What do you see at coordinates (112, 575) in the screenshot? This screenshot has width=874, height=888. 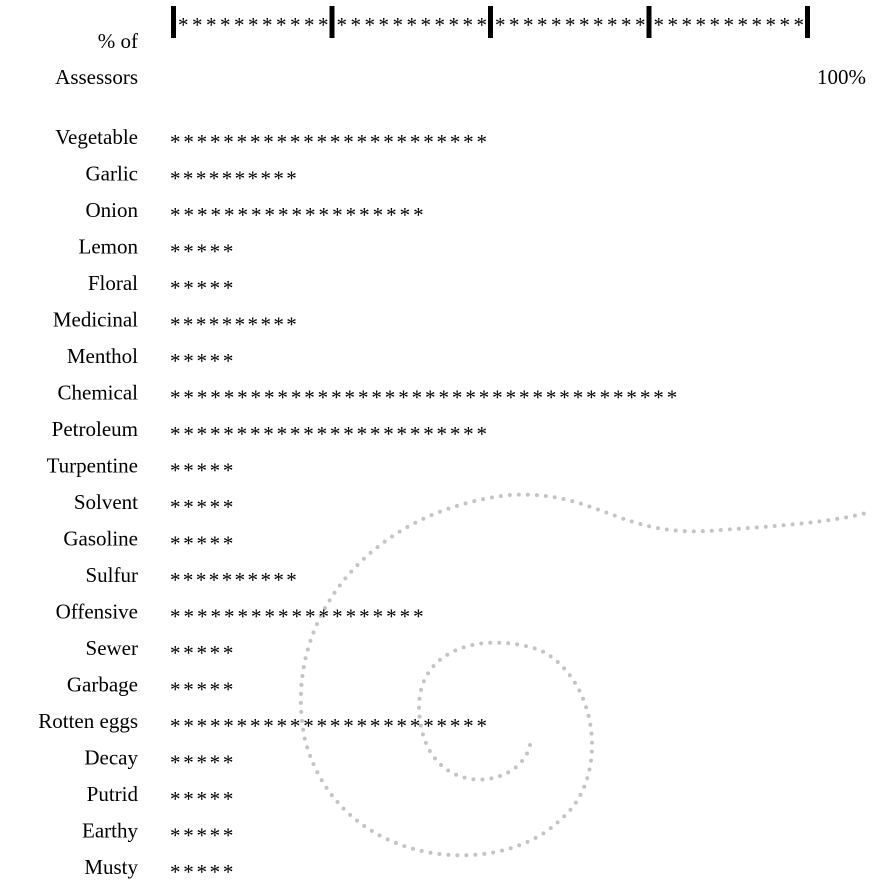 I see `category-label: Sulfur` at bounding box center [112, 575].